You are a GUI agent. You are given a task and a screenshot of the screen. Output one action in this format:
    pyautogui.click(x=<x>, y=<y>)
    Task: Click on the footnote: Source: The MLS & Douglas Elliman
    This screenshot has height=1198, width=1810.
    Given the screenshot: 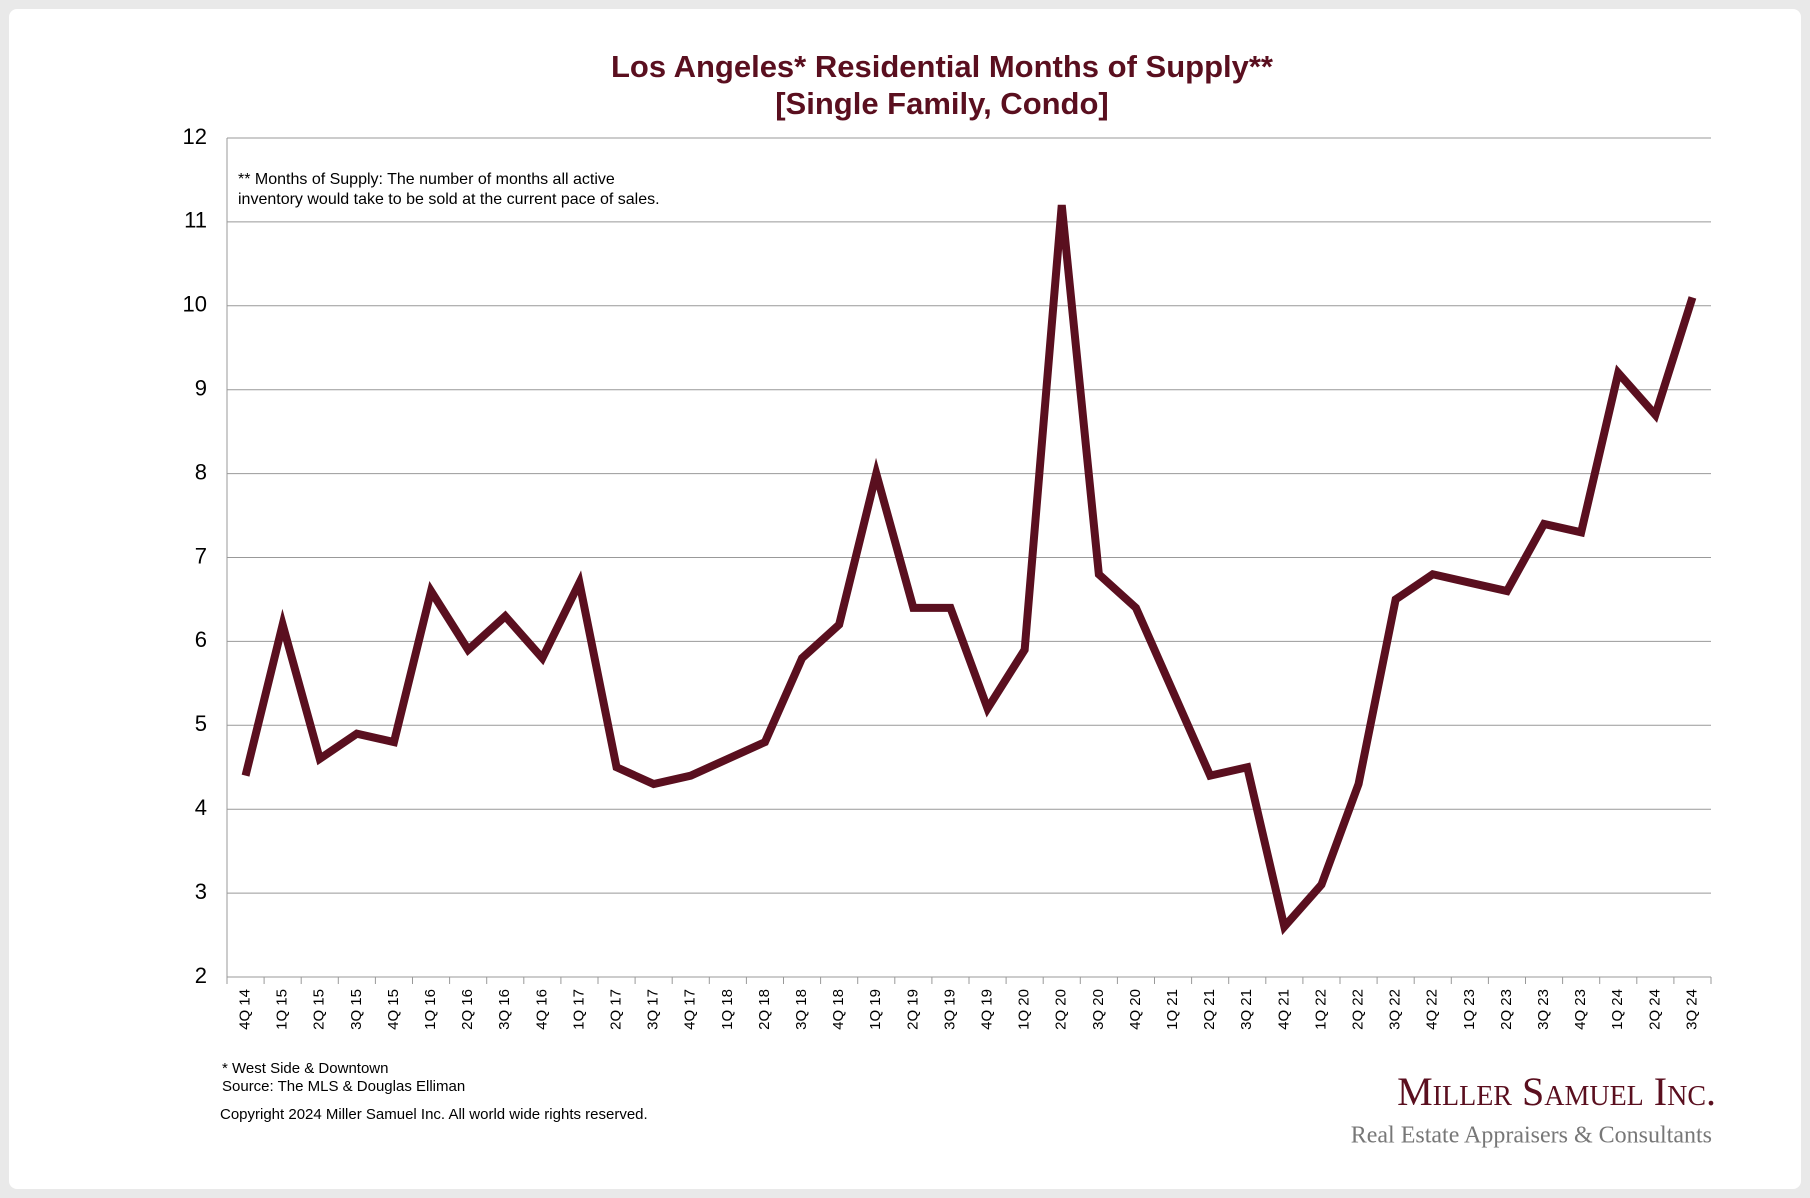 What is the action you would take?
    pyautogui.click(x=343, y=1086)
    